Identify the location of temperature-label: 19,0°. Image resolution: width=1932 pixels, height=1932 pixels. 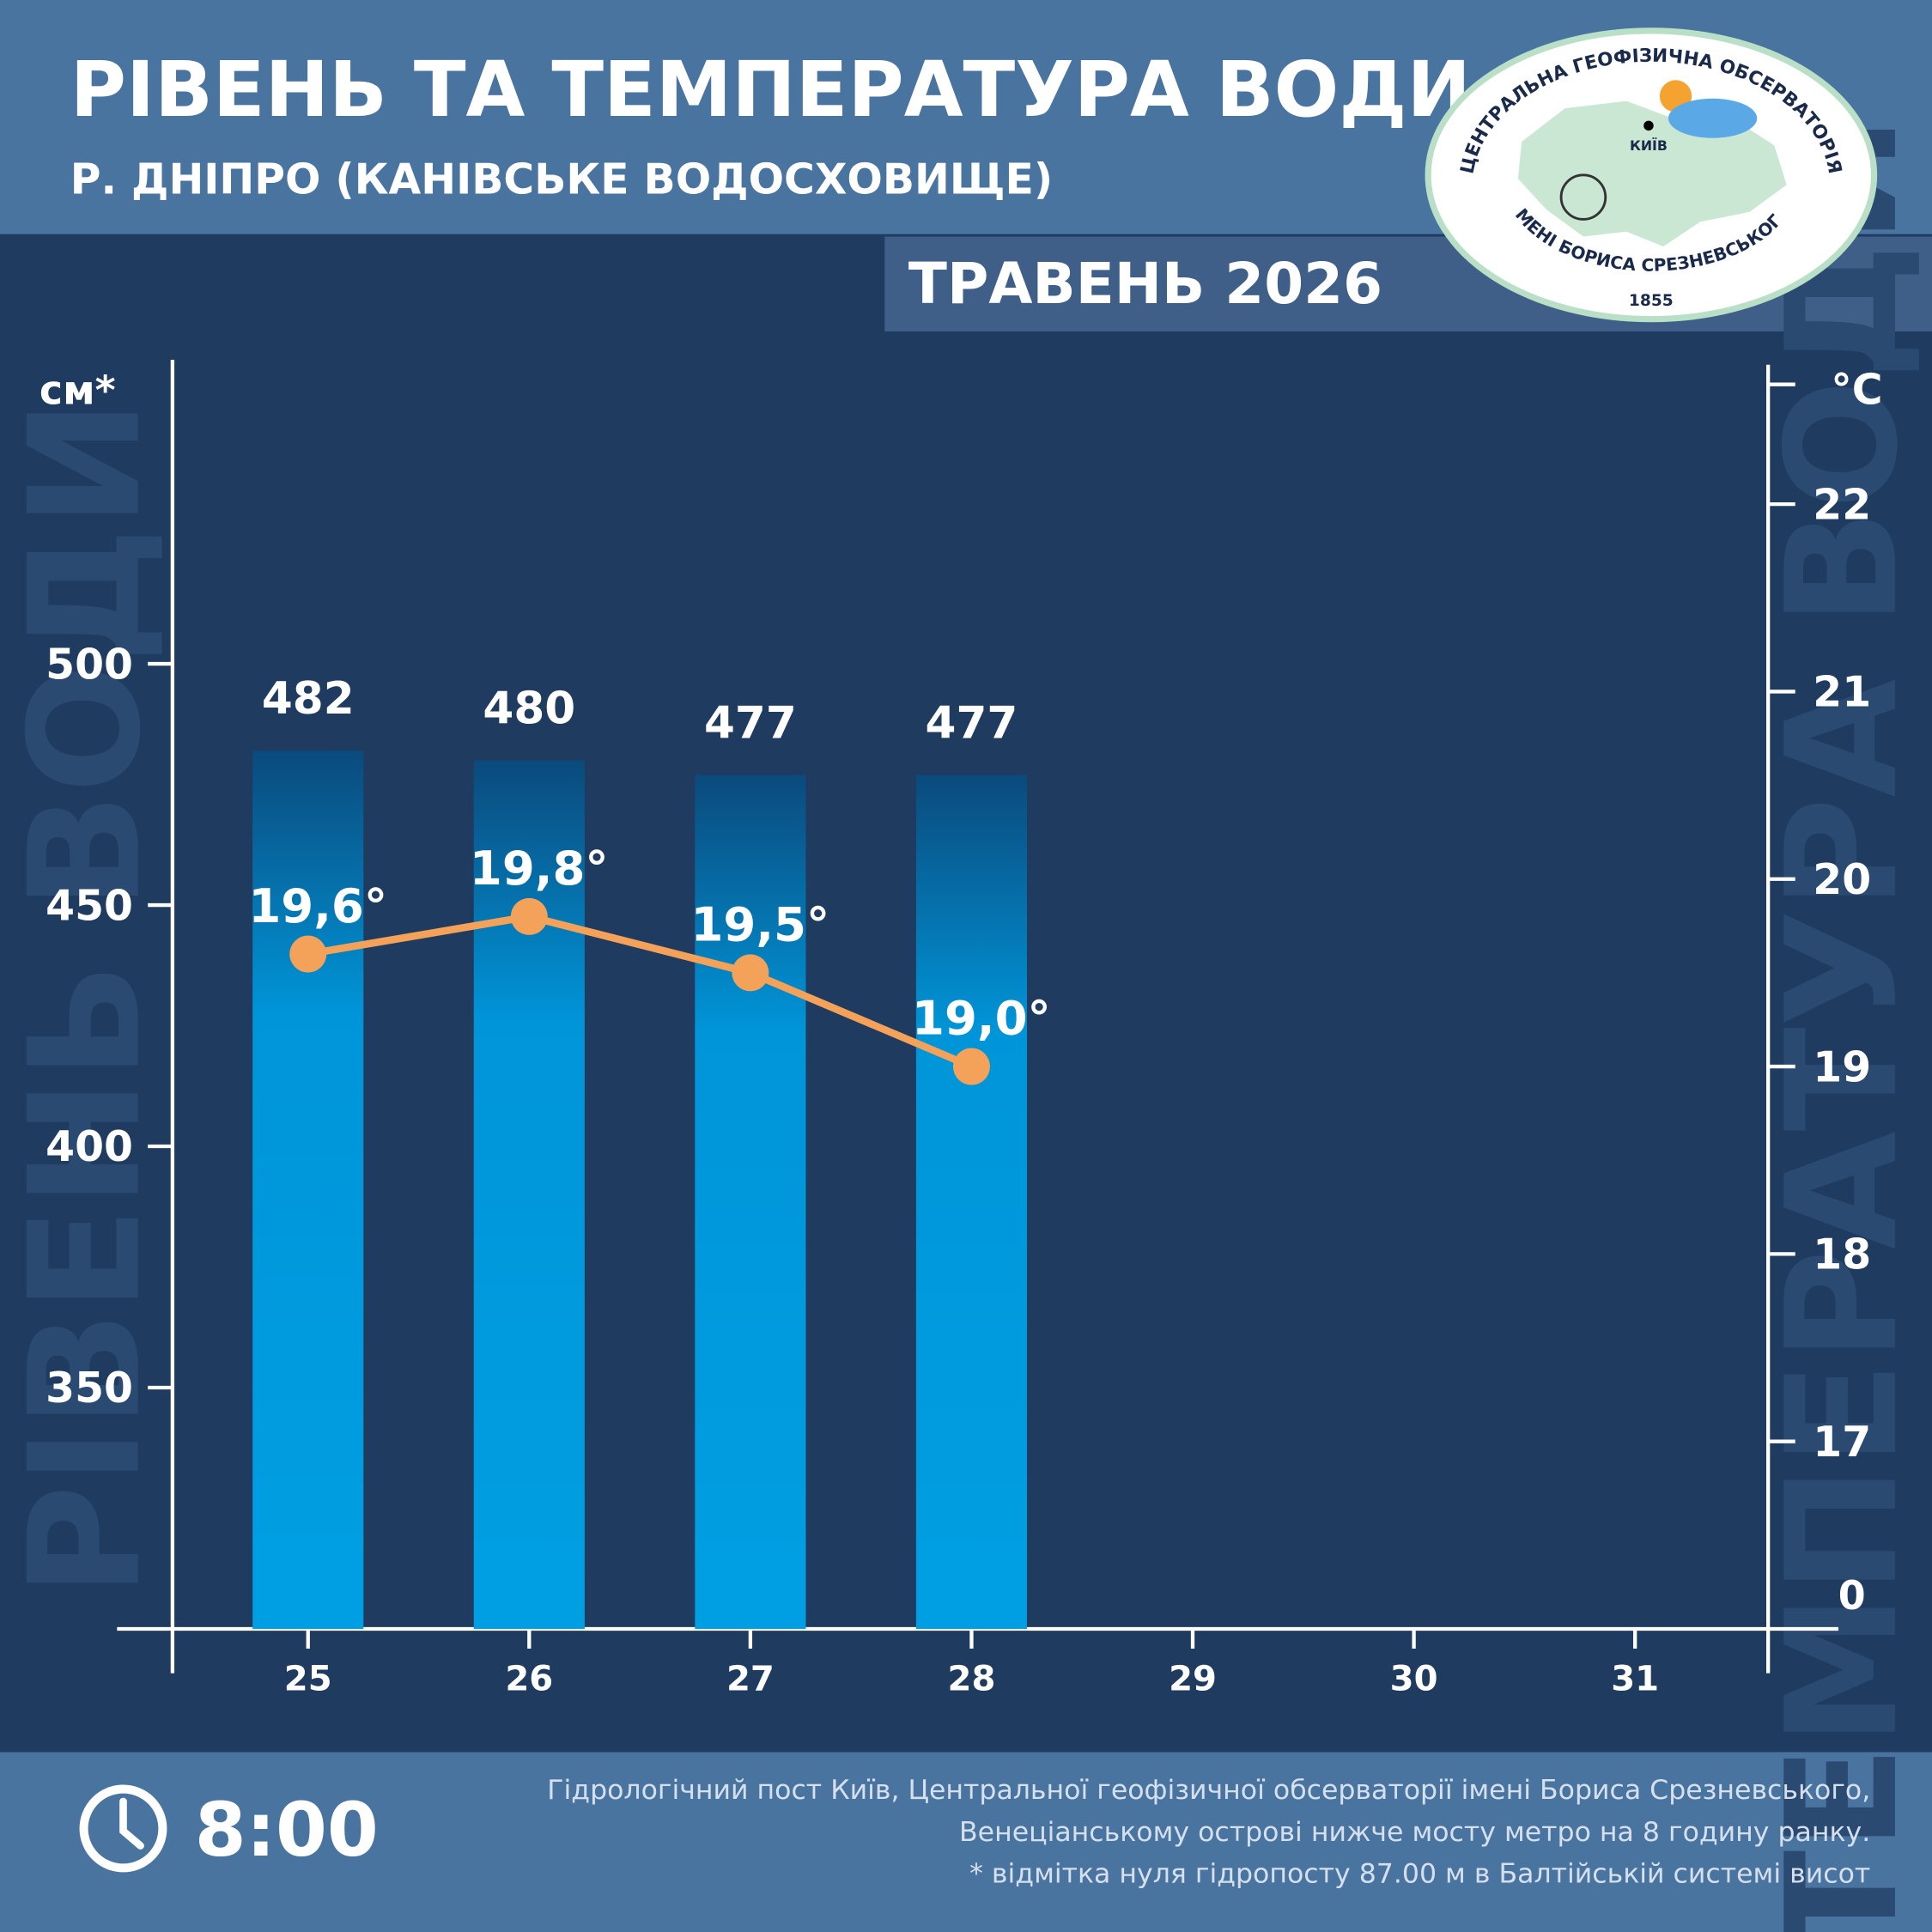
(981, 1018).